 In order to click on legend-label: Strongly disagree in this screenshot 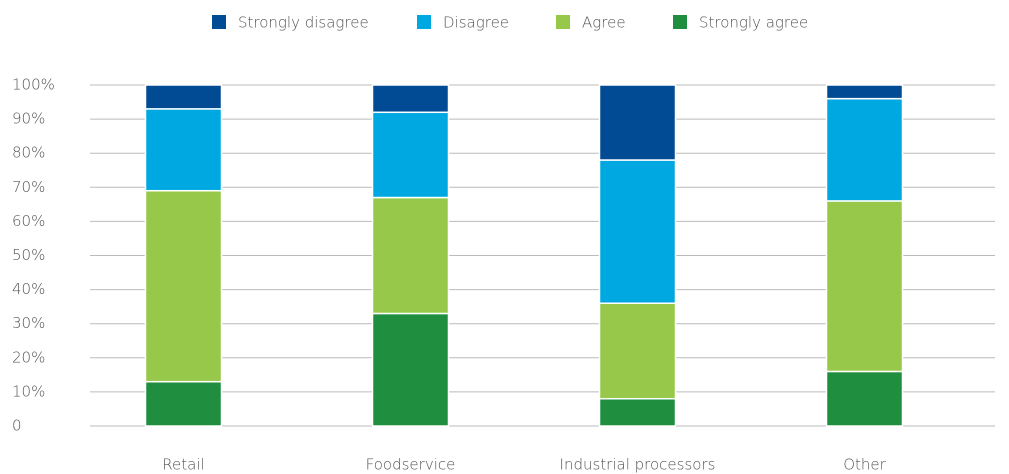, I will do `click(303, 23)`.